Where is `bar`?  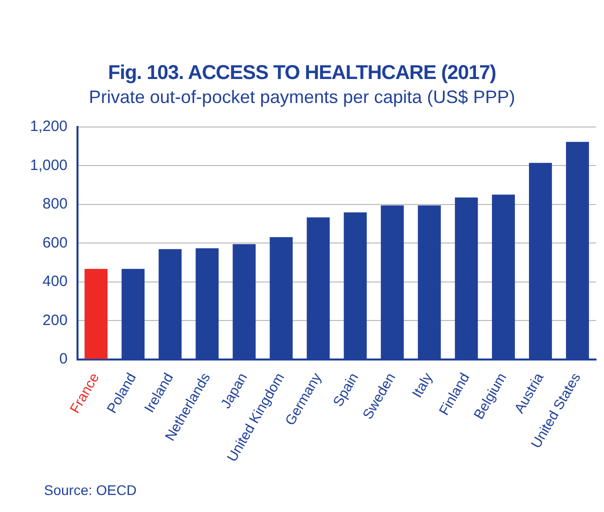
bar is located at coordinates (96, 313).